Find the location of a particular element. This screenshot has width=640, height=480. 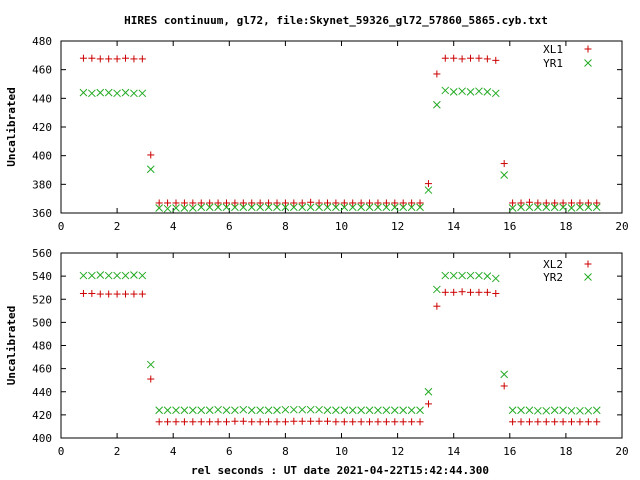

legend-label: YR2 is located at coordinates (553, 277).